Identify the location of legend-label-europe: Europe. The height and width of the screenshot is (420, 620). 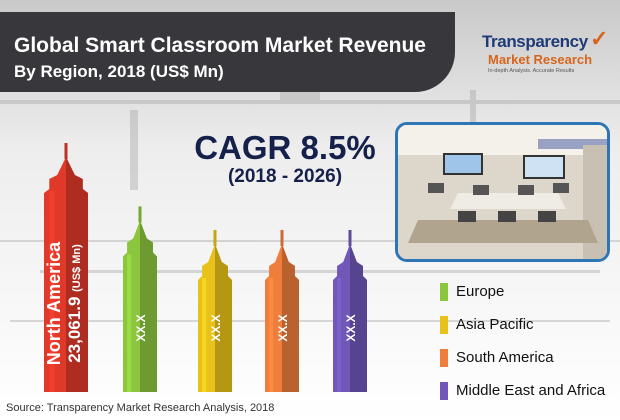
(480, 291).